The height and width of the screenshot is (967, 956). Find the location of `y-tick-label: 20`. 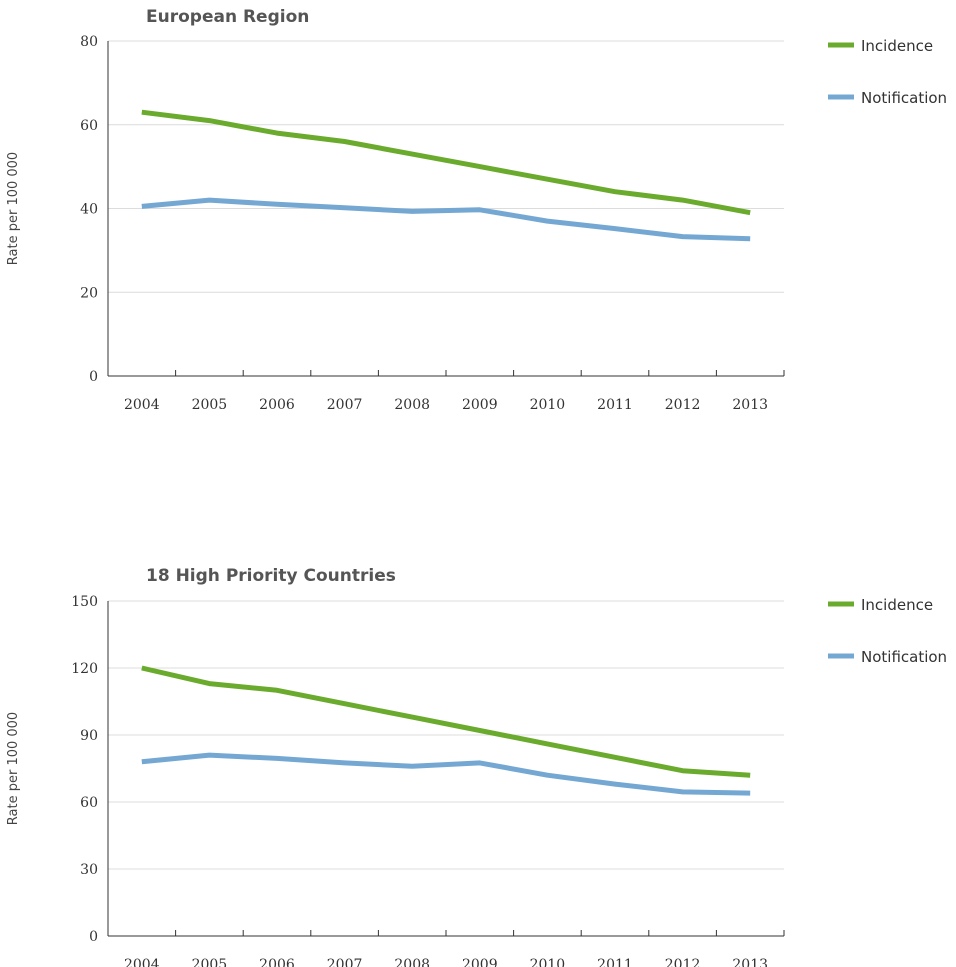

y-tick-label: 20 is located at coordinates (89, 293).